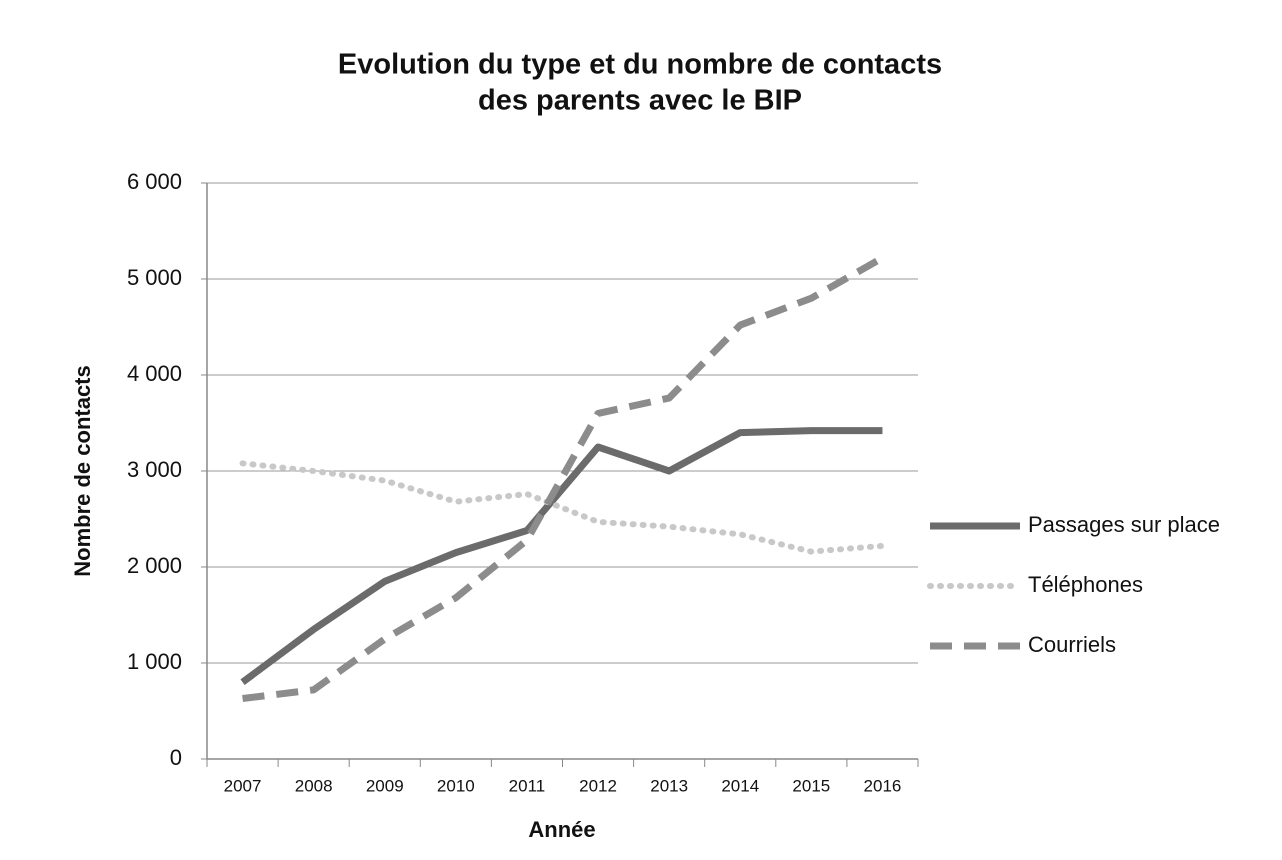 This screenshot has height=860, width=1282. What do you see at coordinates (154, 277) in the screenshot?
I see `y-tick-label: 5 000` at bounding box center [154, 277].